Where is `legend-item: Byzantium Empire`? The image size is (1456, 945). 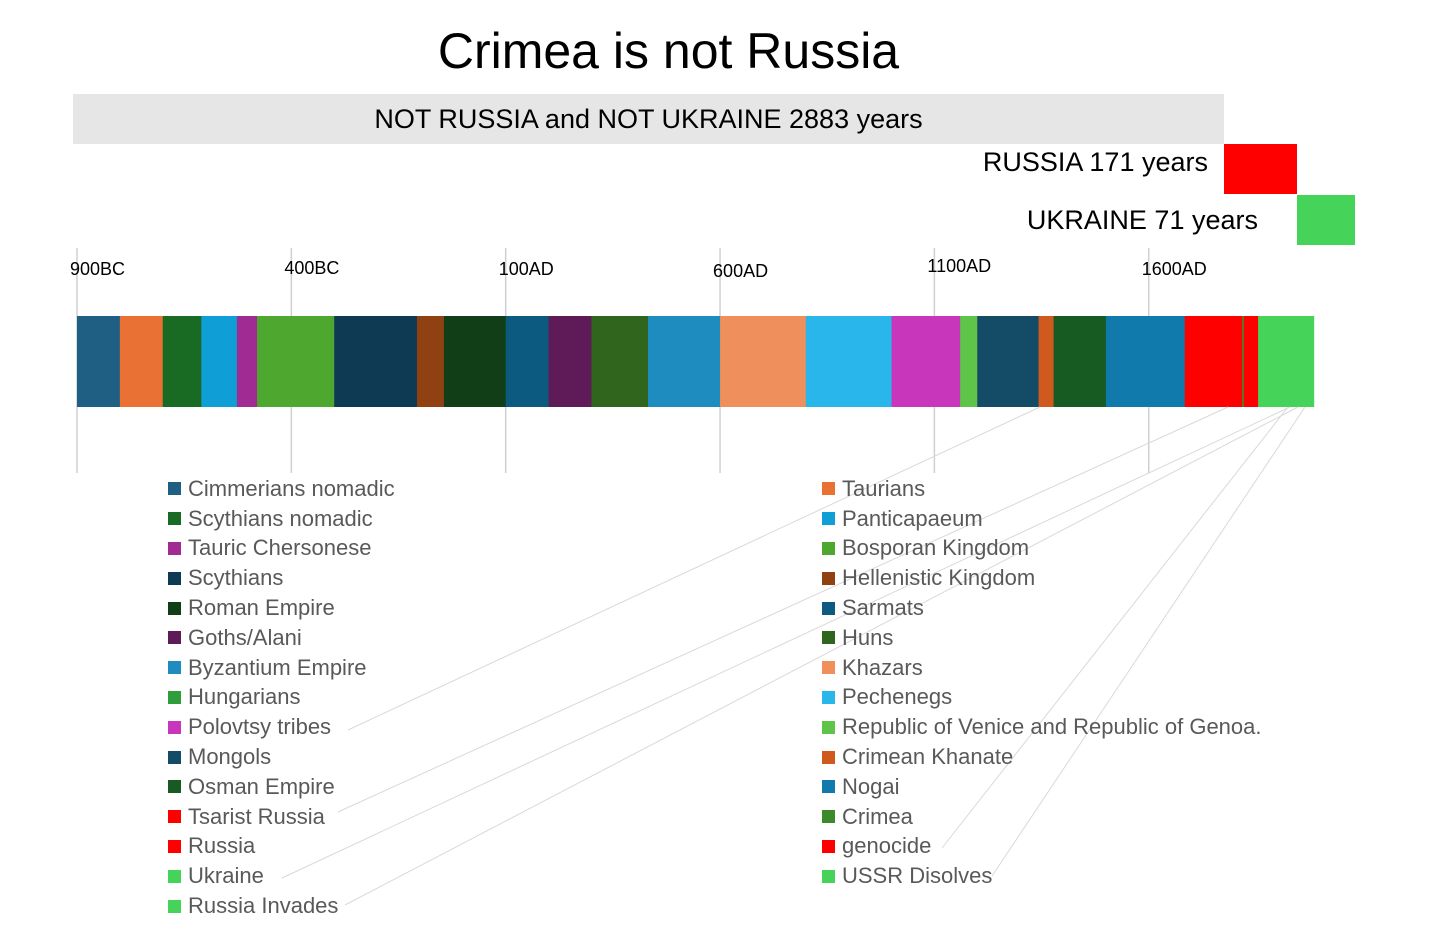
legend-item: Byzantium Empire is located at coordinates (281, 668).